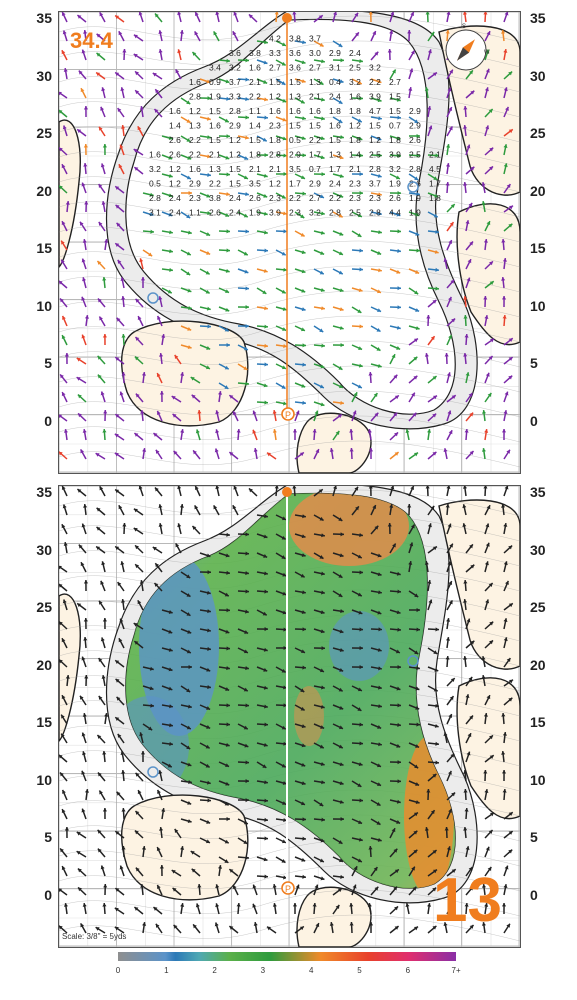 The width and height of the screenshot is (577, 1000). I want to click on distance-label: 34.4, so click(91, 40).